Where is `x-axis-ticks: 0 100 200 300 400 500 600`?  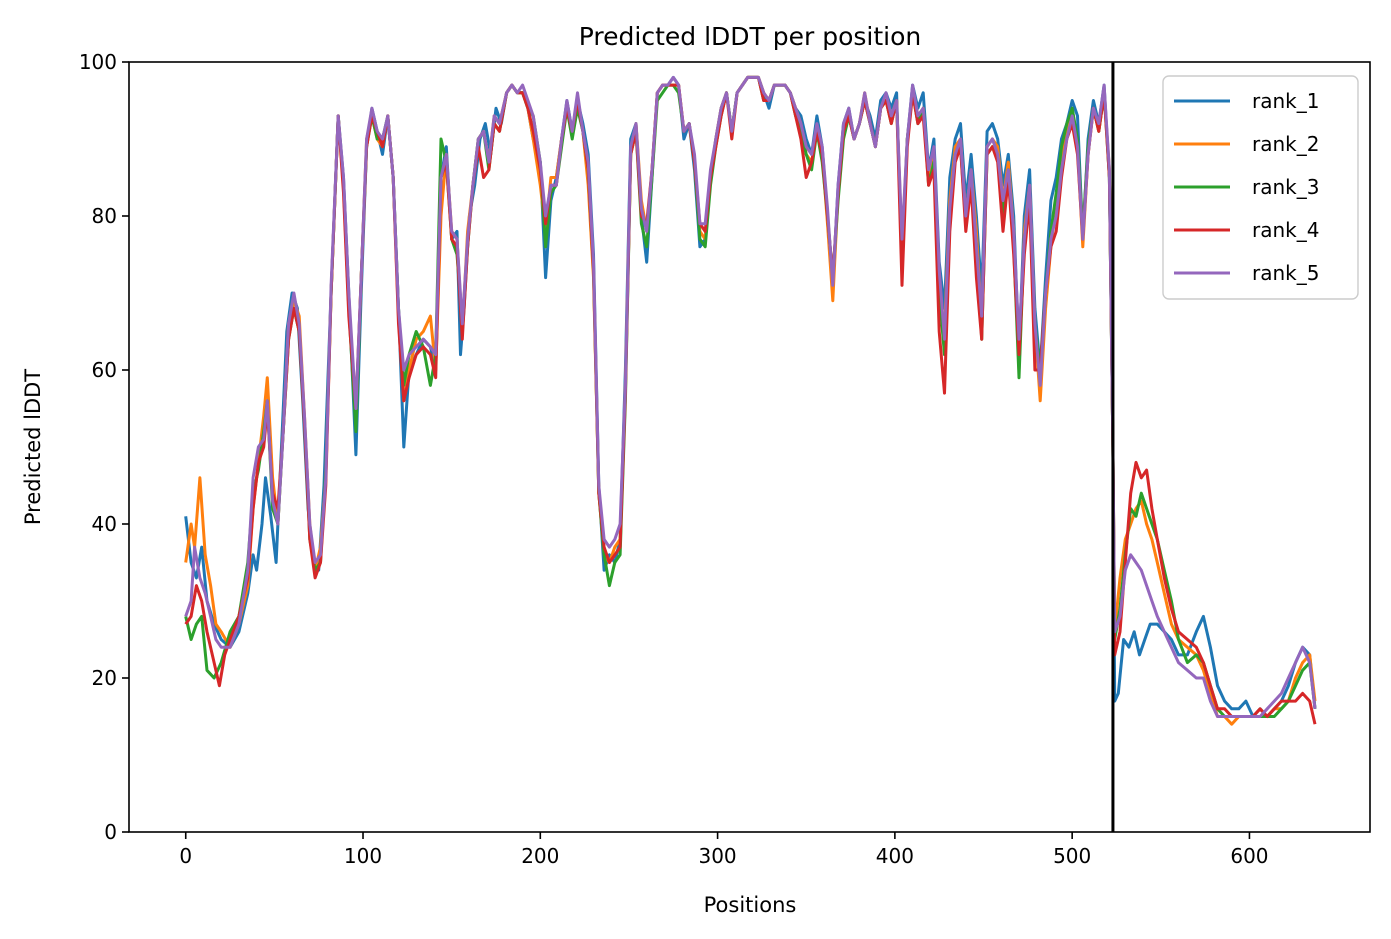
x-axis-ticks: 0 100 200 300 400 500 600 is located at coordinates (724, 850).